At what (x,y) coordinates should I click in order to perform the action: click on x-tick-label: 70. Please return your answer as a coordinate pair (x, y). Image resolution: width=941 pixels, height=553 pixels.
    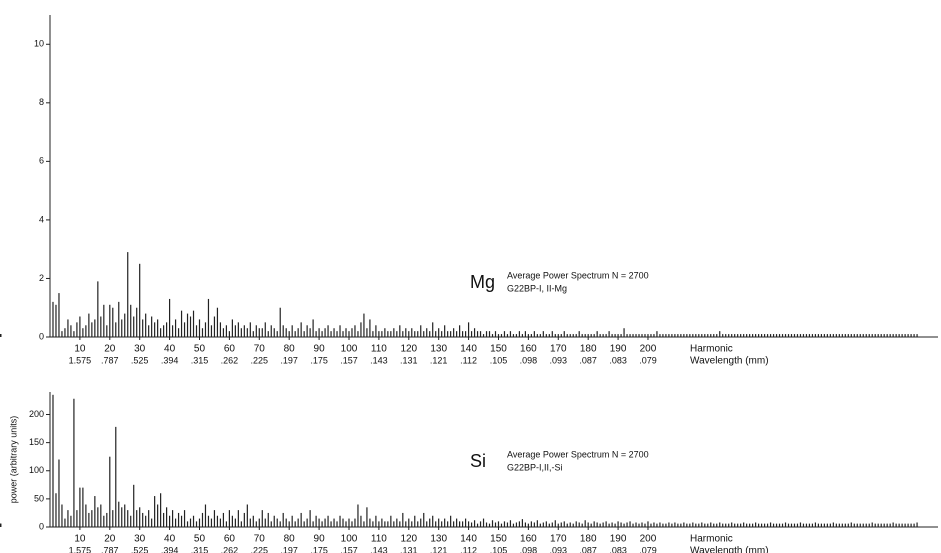
    Looking at the image, I should click on (260, 349).